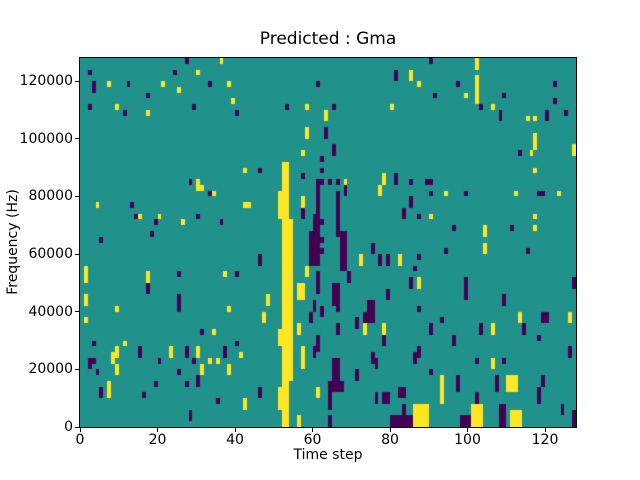 The height and width of the screenshot is (480, 640). I want to click on x-tick-label: 40, so click(235, 440).